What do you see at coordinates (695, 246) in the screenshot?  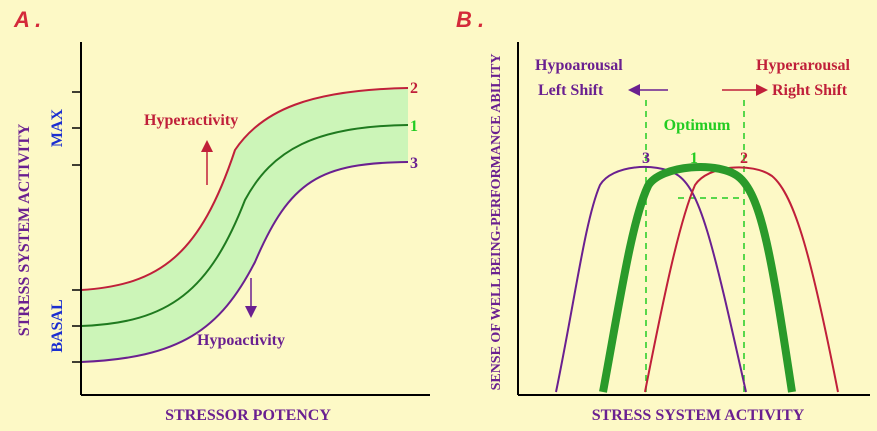 I see `optimum-region` at bounding box center [695, 246].